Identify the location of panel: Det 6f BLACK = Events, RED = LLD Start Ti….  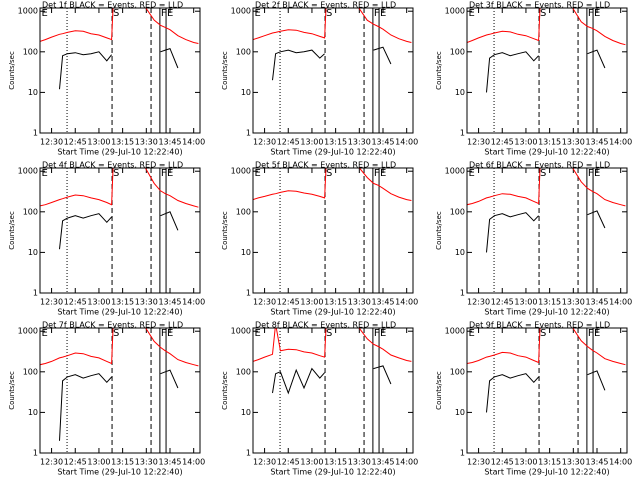
(533, 239).